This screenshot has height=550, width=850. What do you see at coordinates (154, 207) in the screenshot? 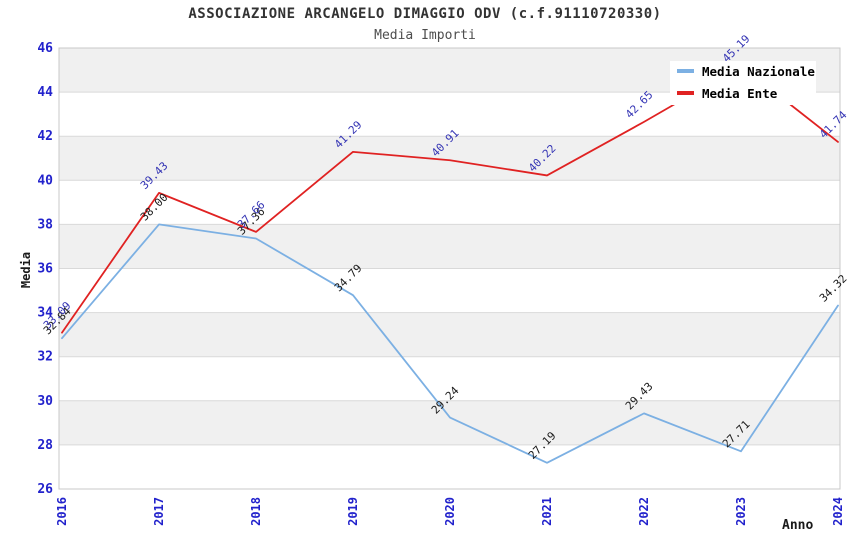
I see `data-label: 38.00` at bounding box center [154, 207].